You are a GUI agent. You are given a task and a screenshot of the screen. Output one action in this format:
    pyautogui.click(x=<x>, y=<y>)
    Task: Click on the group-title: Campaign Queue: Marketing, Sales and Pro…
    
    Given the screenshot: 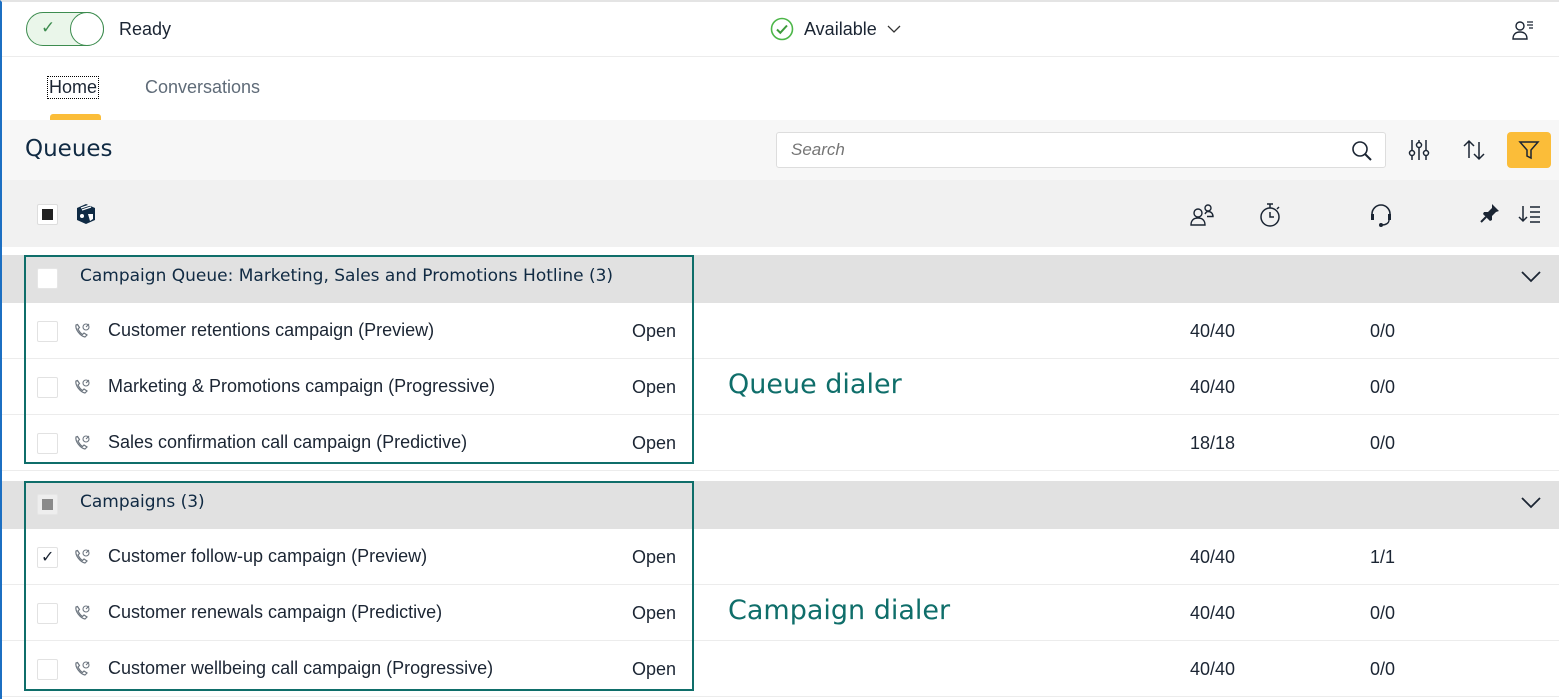 What is the action you would take?
    pyautogui.click(x=347, y=276)
    